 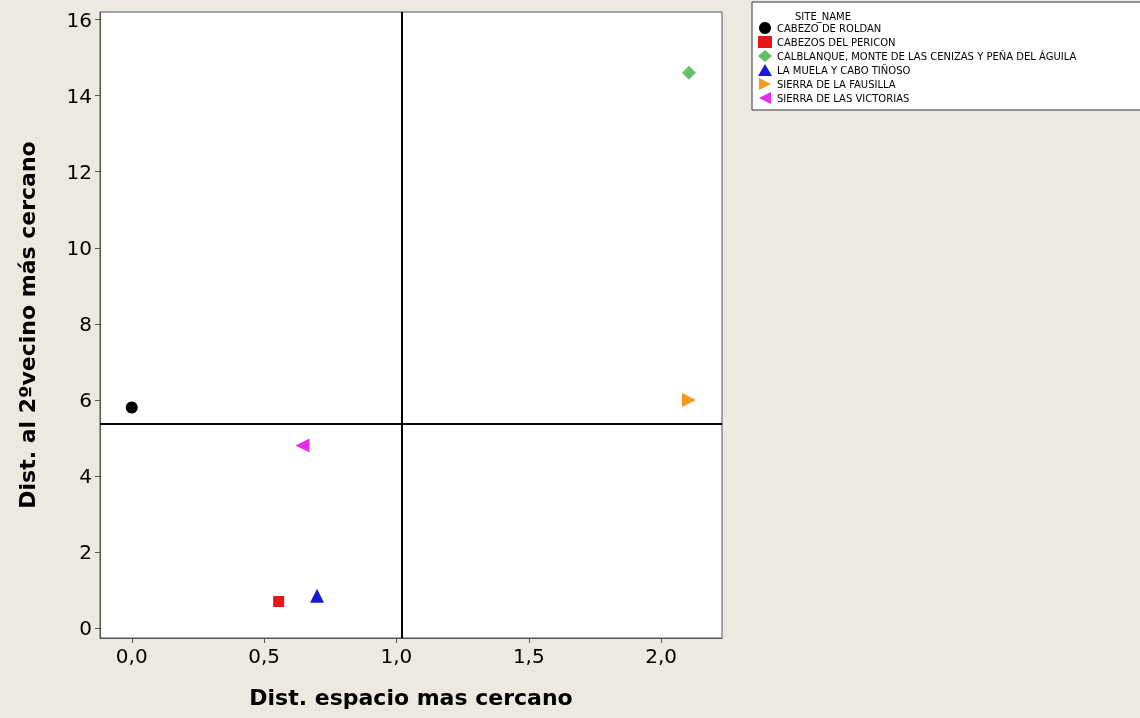 I want to click on legend-label: CABEZO DE ROLDAN, so click(x=829, y=28).